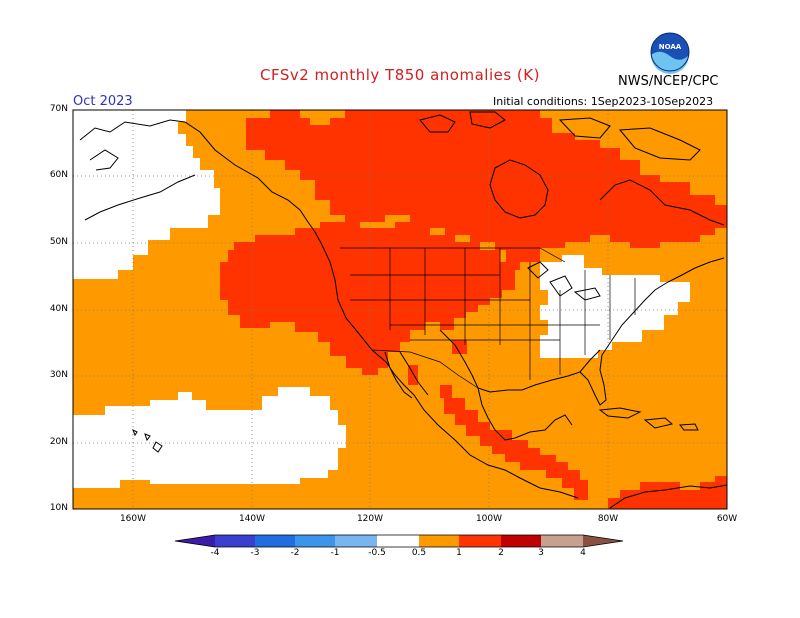 The image size is (800, 618). I want to click on map-title: CFSv2 monthly T850 anomalies (K), so click(400, 75).